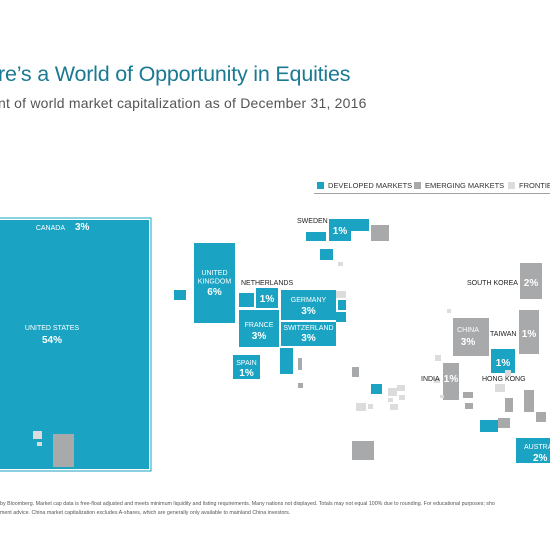 This screenshot has height=550, width=550. I want to click on country-tile-china, so click(471, 337).